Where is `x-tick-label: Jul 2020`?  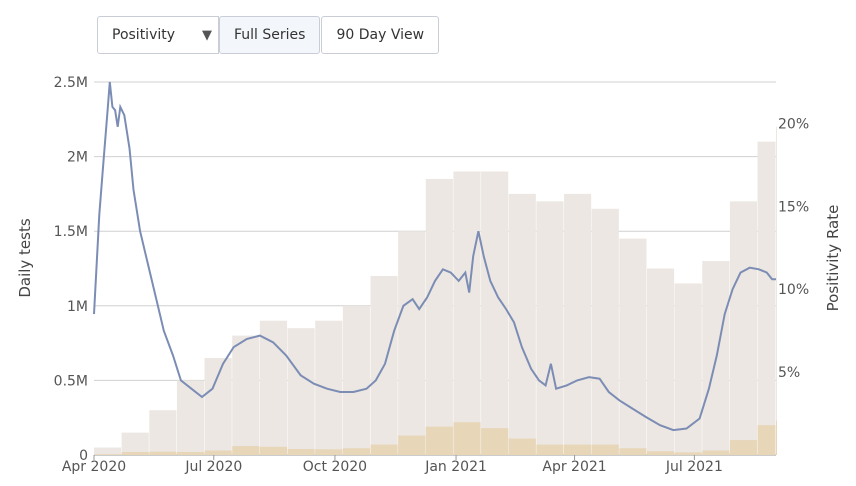 x-tick-label: Jul 2020 is located at coordinates (213, 467).